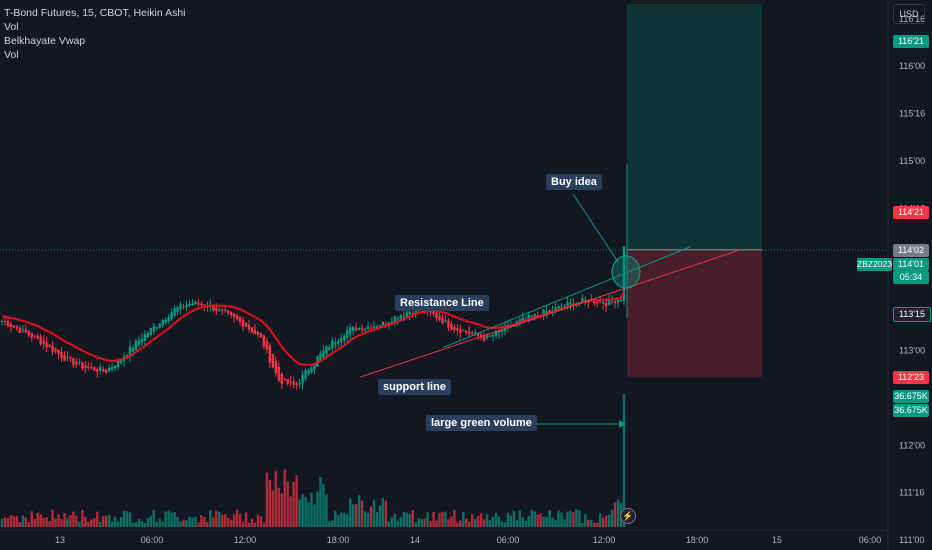 The height and width of the screenshot is (550, 932). Describe the element at coordinates (874, 264) in the screenshot. I see `symbol-tag: ZBZ2023` at that location.